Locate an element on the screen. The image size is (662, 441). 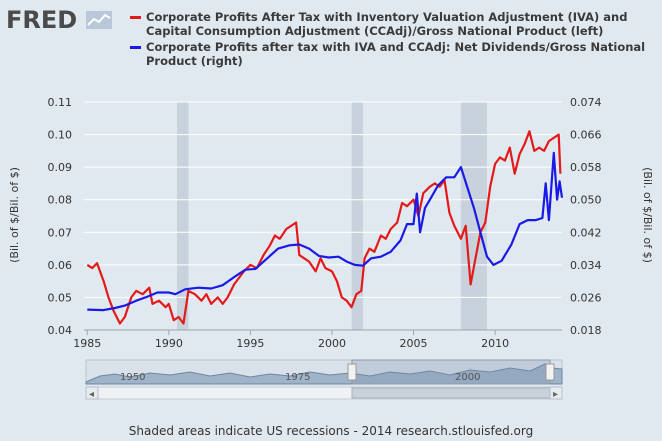
scroll-right-button is located at coordinates (556, 393).